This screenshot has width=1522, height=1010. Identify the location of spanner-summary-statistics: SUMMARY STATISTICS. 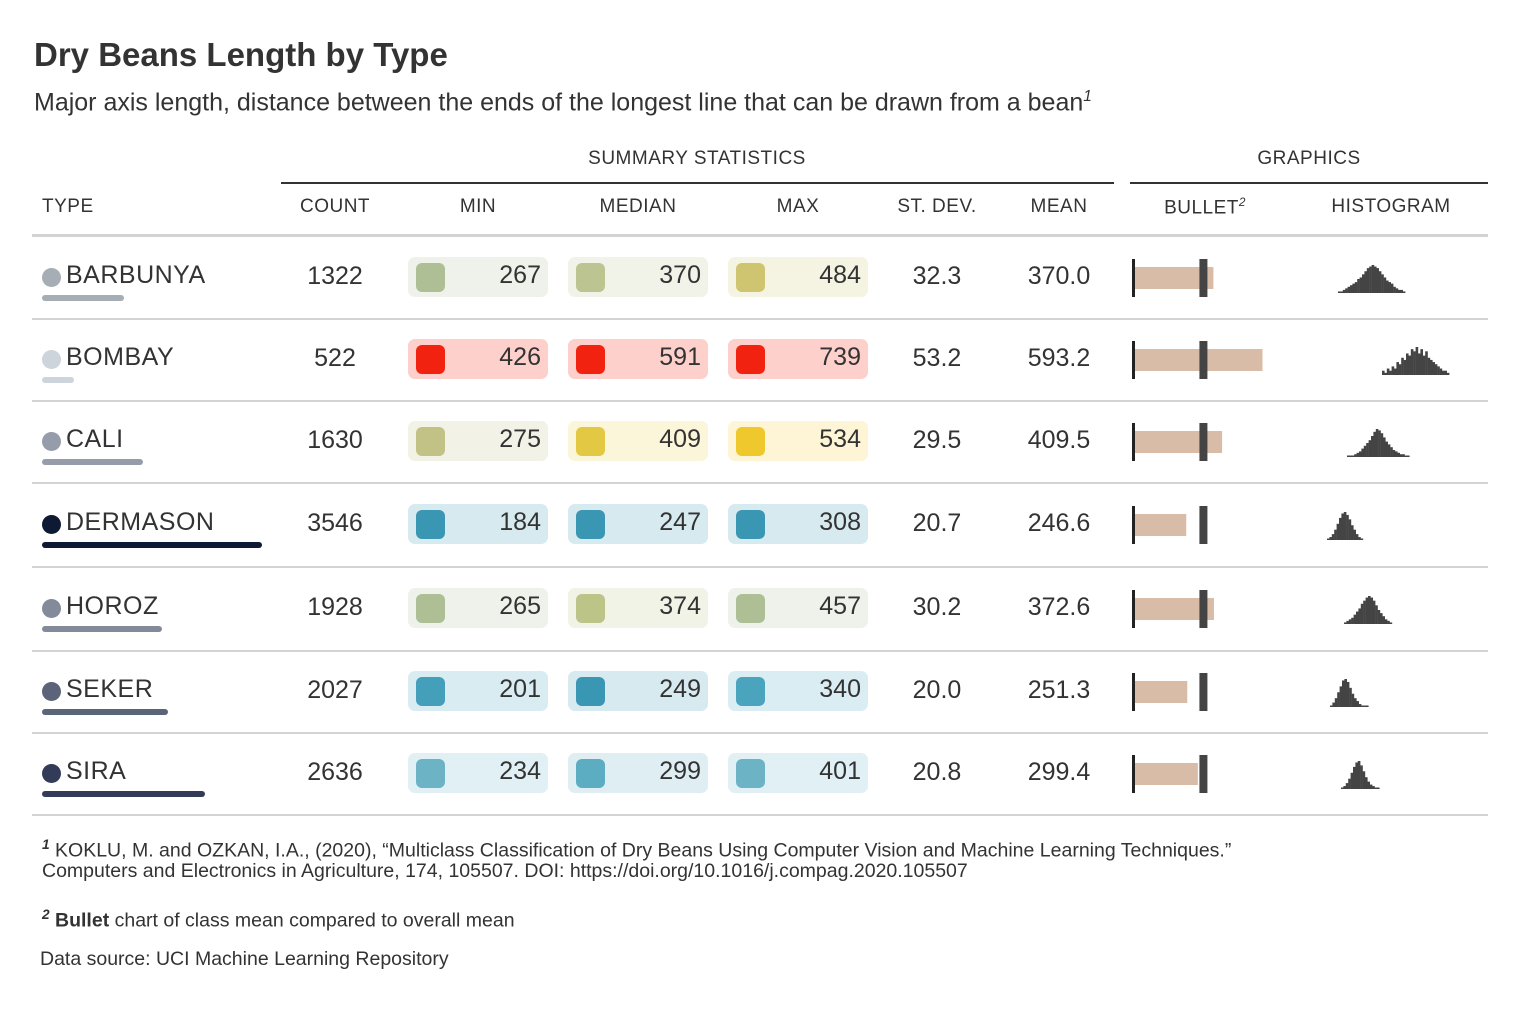
(697, 158).